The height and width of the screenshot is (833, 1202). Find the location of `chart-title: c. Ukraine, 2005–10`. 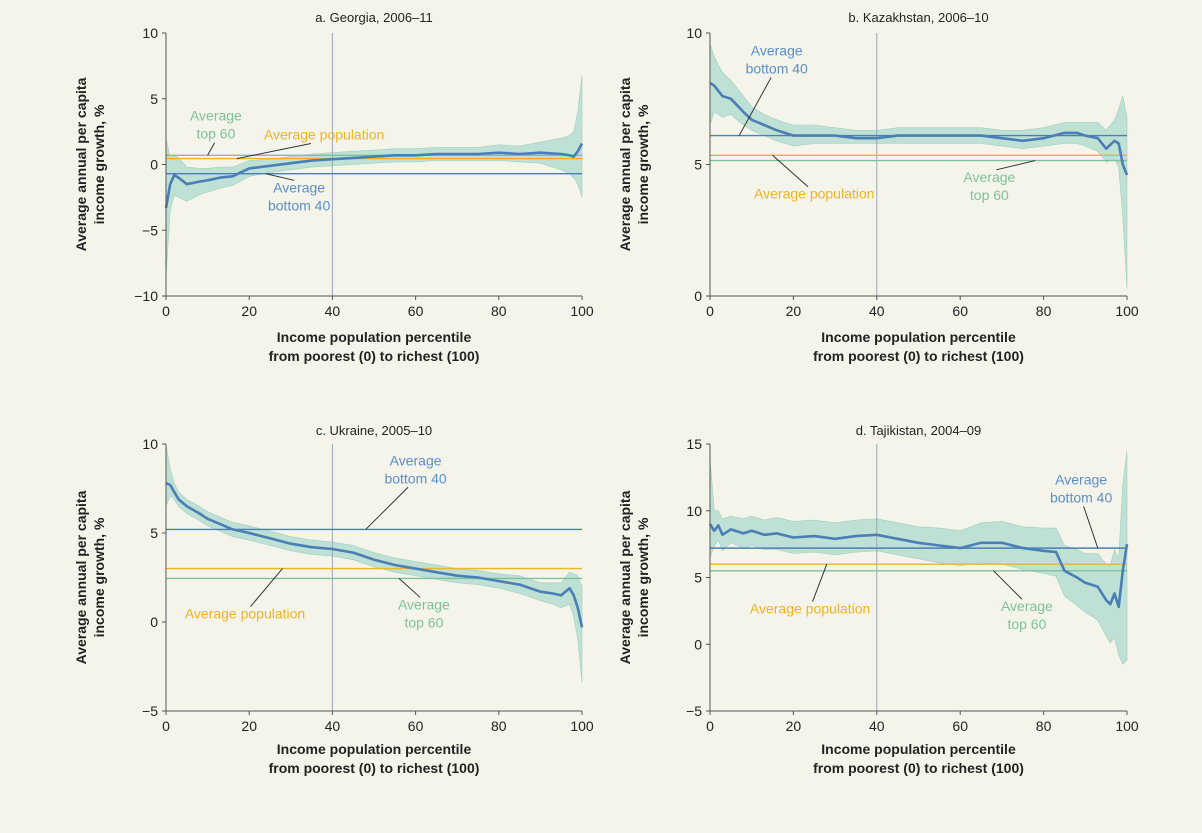

chart-title: c. Ukraine, 2005–10 is located at coordinates (374, 430).